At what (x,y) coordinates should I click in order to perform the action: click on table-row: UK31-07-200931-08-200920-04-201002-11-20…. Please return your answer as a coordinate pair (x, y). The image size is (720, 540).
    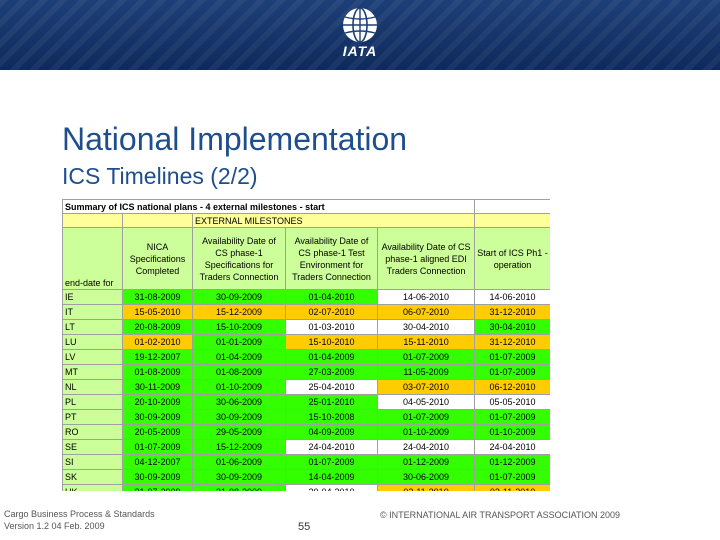
    Looking at the image, I should click on (306, 487).